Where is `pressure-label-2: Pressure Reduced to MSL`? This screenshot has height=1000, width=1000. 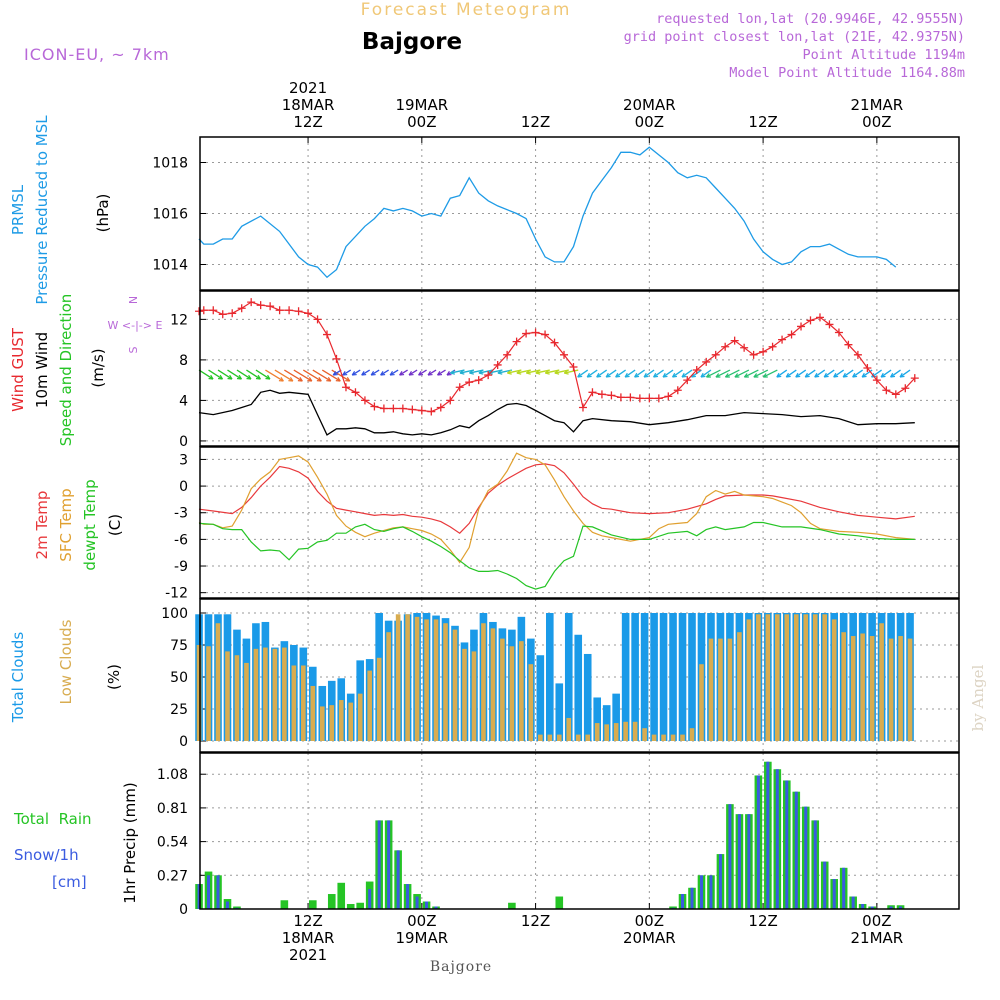
pressure-label-2: Pressure Reduced to MSL is located at coordinates (42, 210).